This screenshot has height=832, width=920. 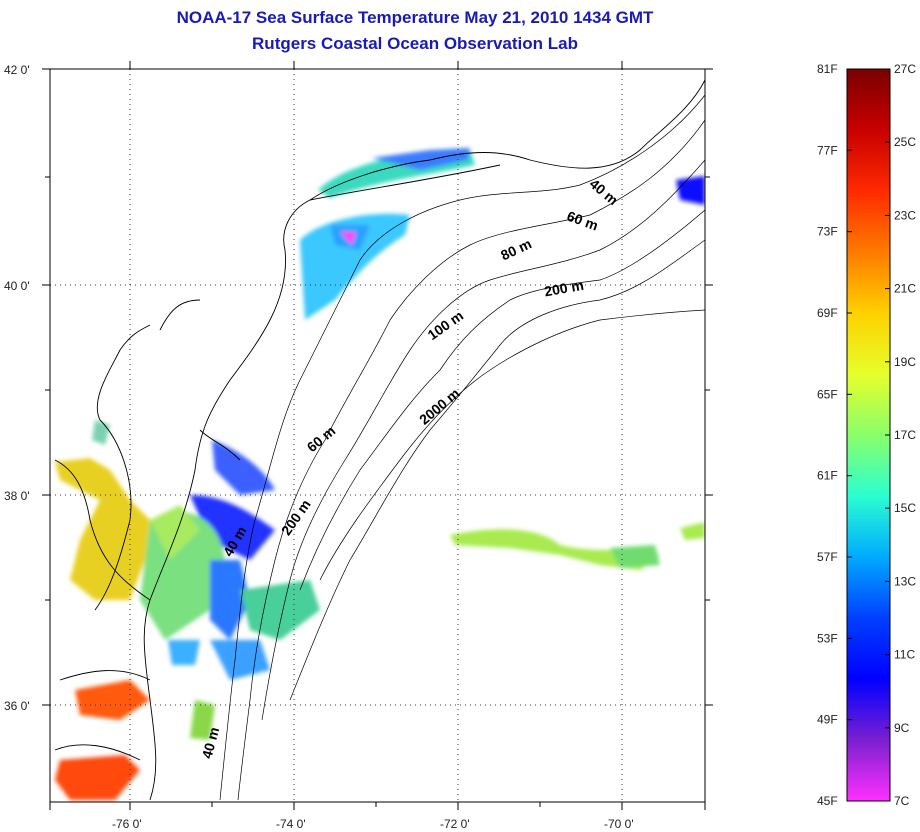 What do you see at coordinates (17, 496) in the screenshot?
I see `lat-tick-label: 38 0'` at bounding box center [17, 496].